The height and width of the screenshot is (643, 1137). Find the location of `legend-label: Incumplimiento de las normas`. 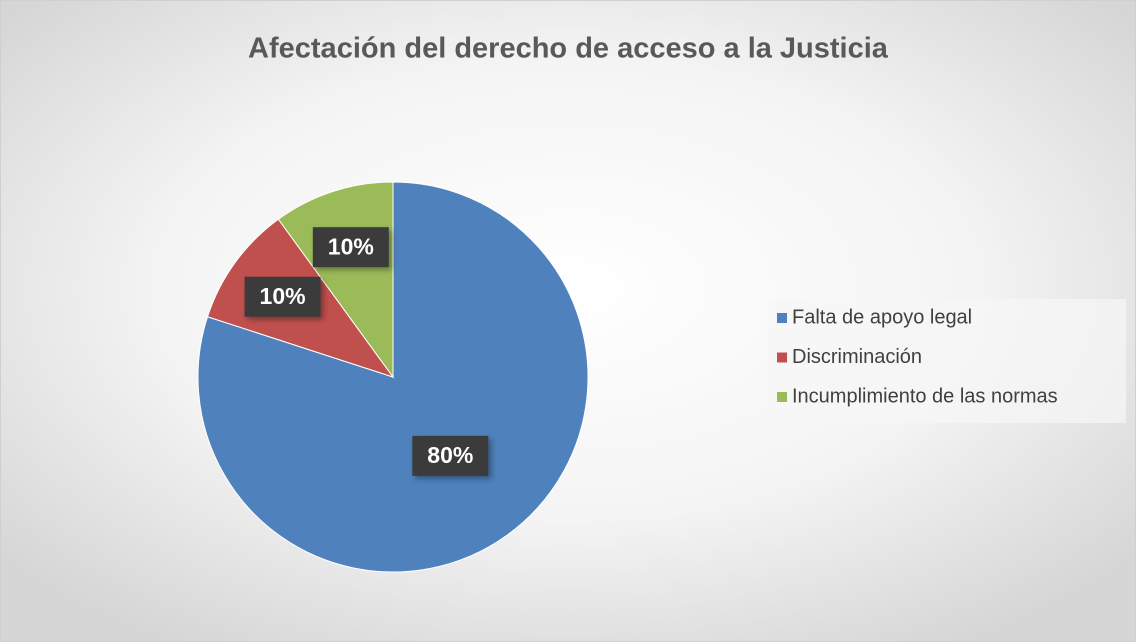

legend-label: Incumplimiento de las normas is located at coordinates (925, 396).